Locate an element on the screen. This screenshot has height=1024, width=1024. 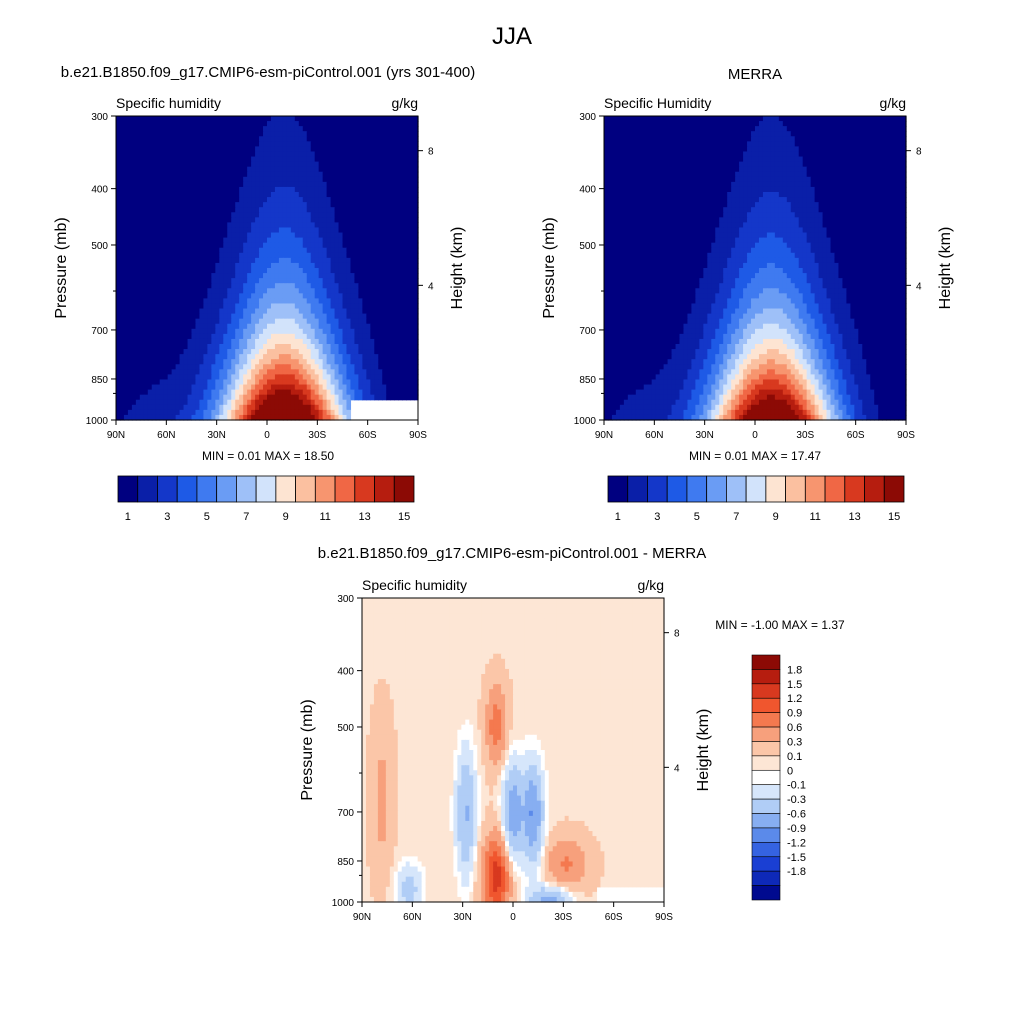
max-label: MAX = is located at coordinates (282, 456).